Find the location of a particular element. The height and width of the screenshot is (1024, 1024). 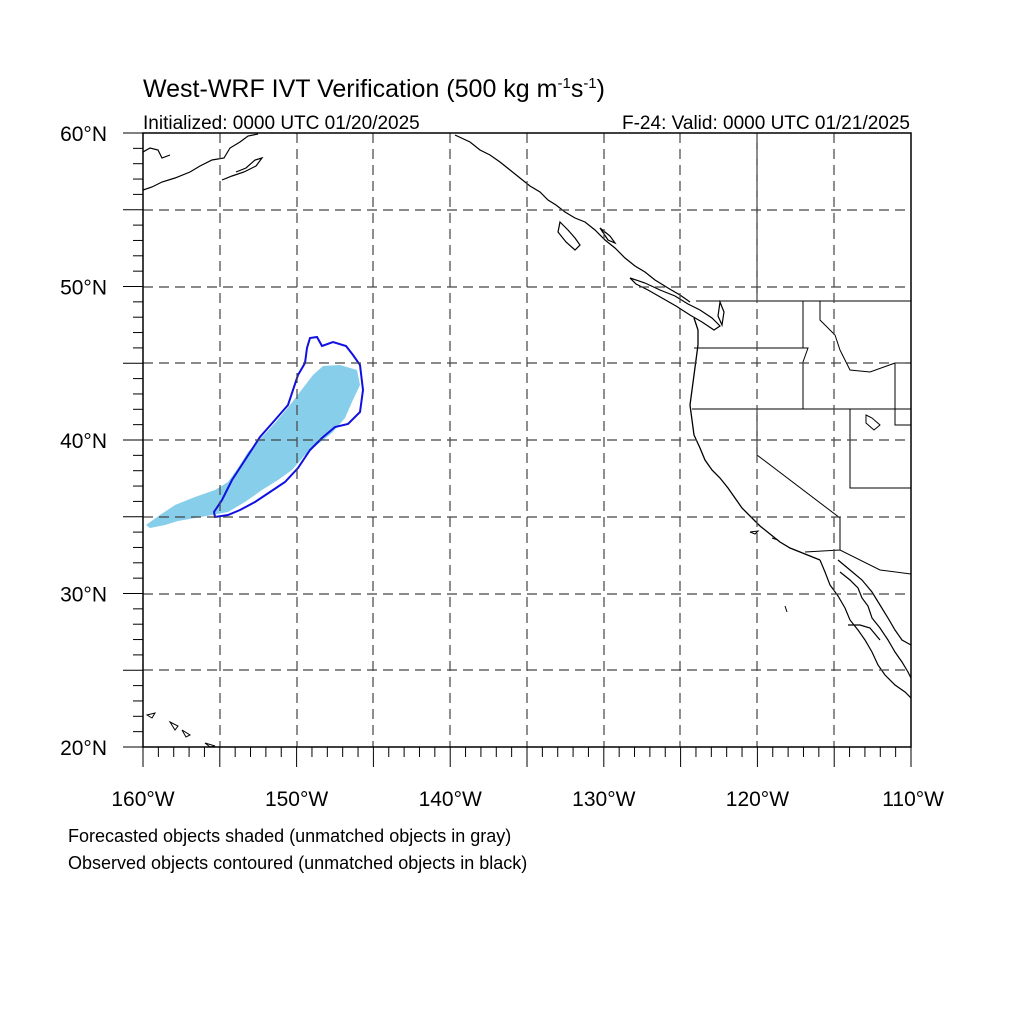

coastline-washington-oregon-california is located at coordinates (755, 439).